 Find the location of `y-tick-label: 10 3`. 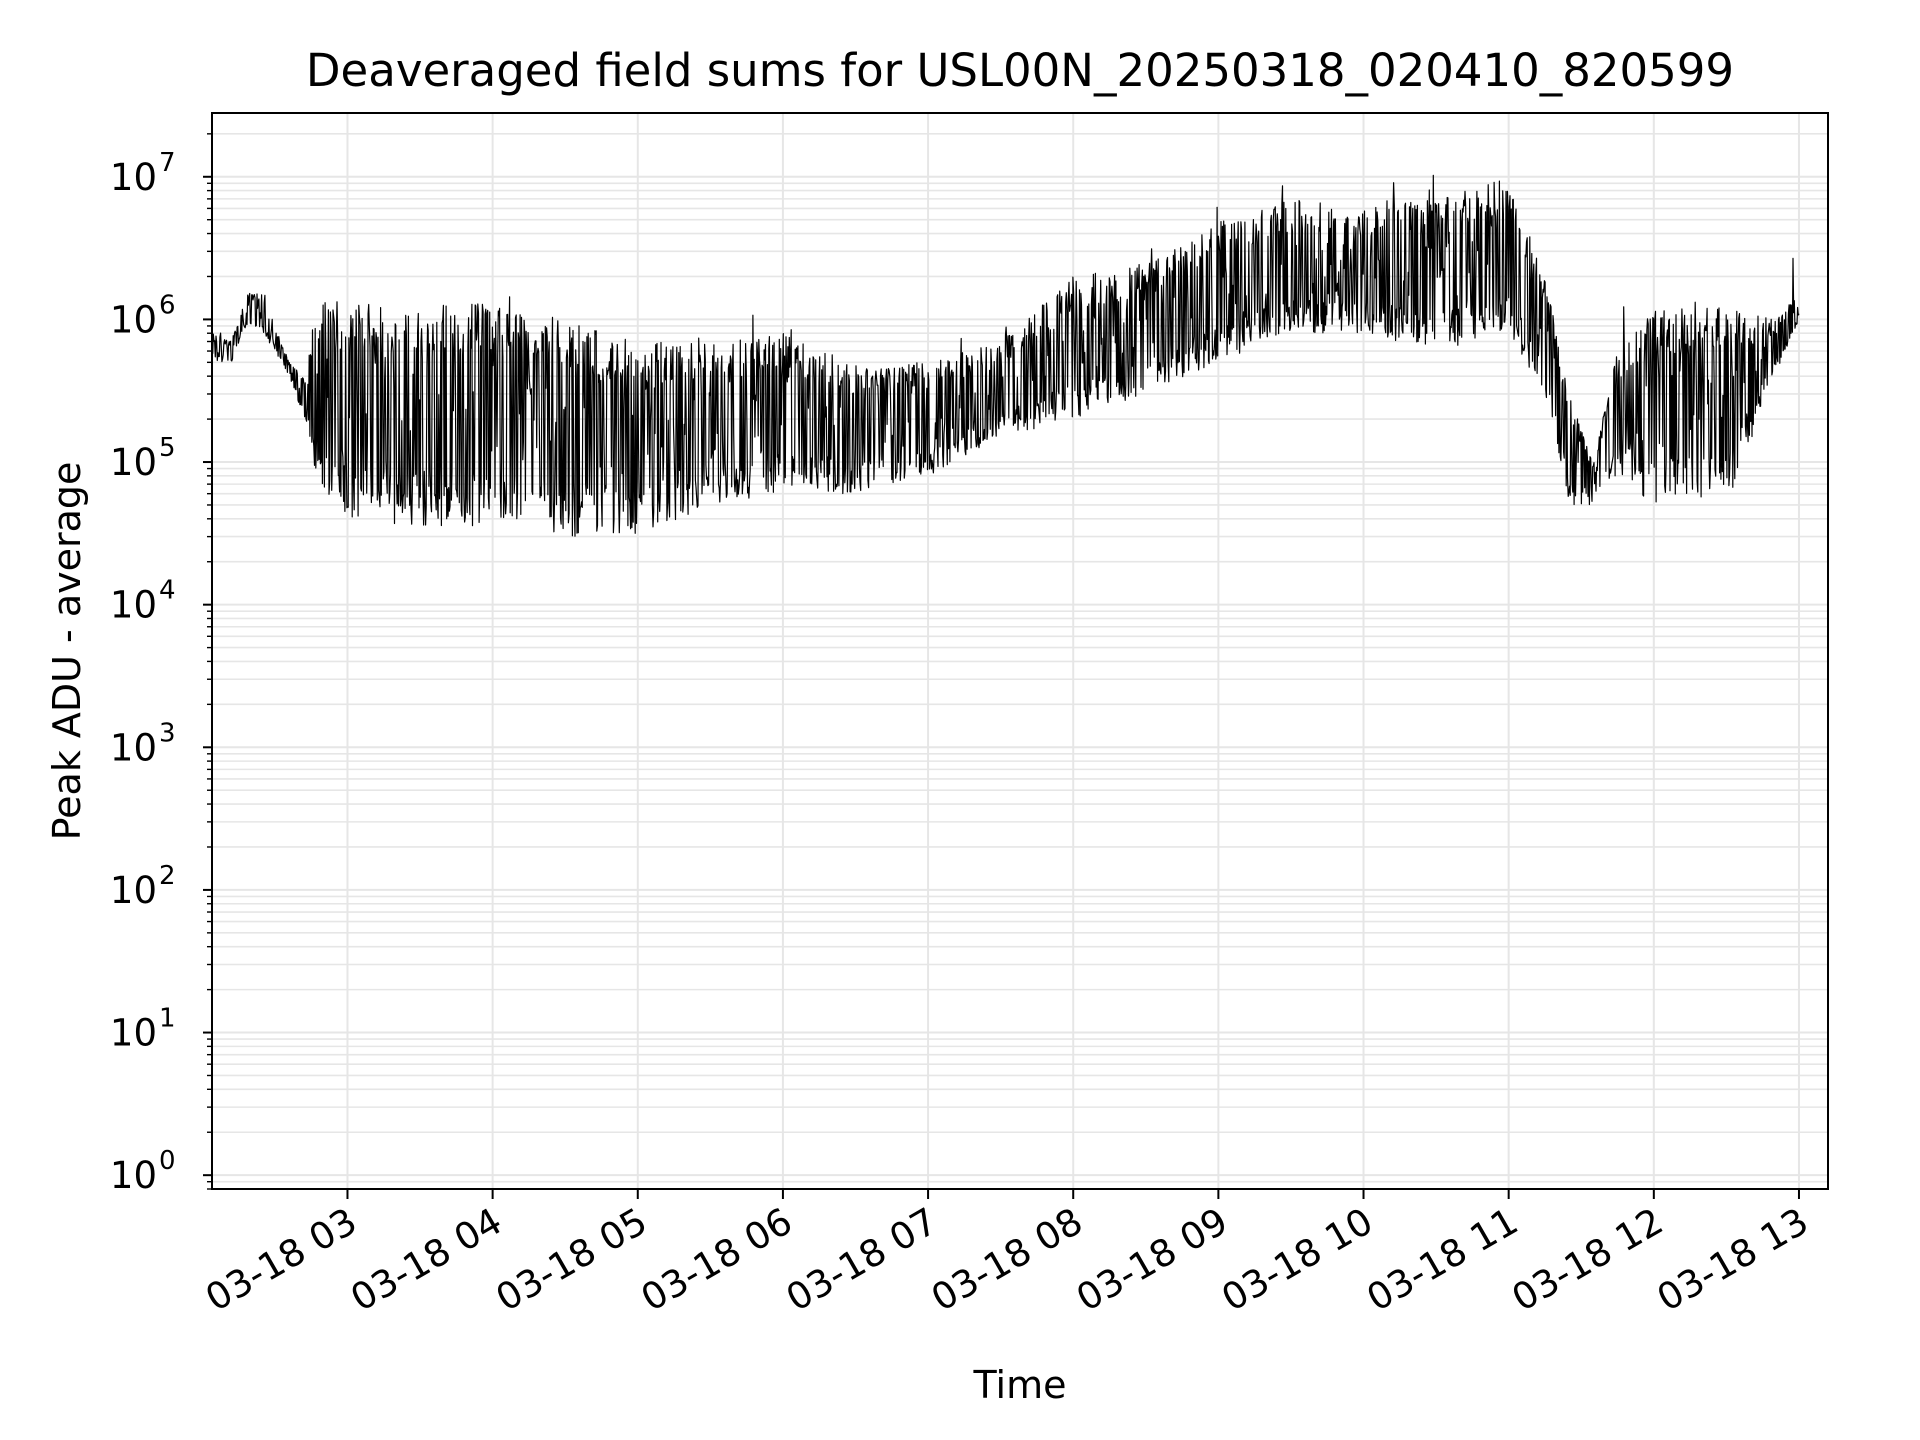

y-tick-label: 10 3 is located at coordinates (143, 743).